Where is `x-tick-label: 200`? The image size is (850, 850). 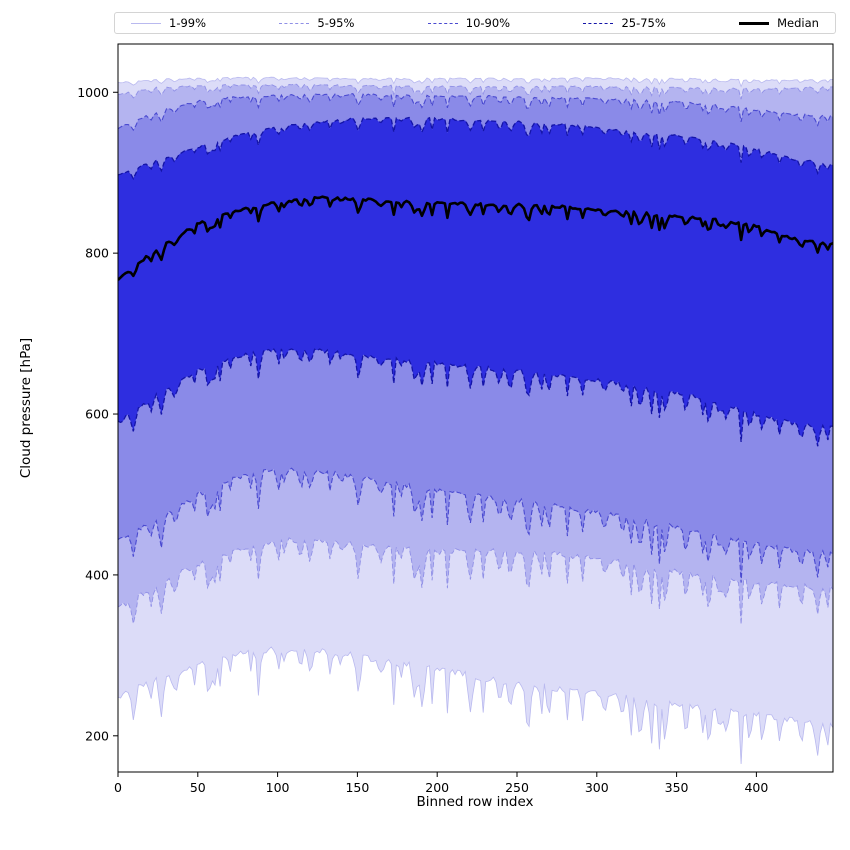 x-tick-label: 200 is located at coordinates (437, 787).